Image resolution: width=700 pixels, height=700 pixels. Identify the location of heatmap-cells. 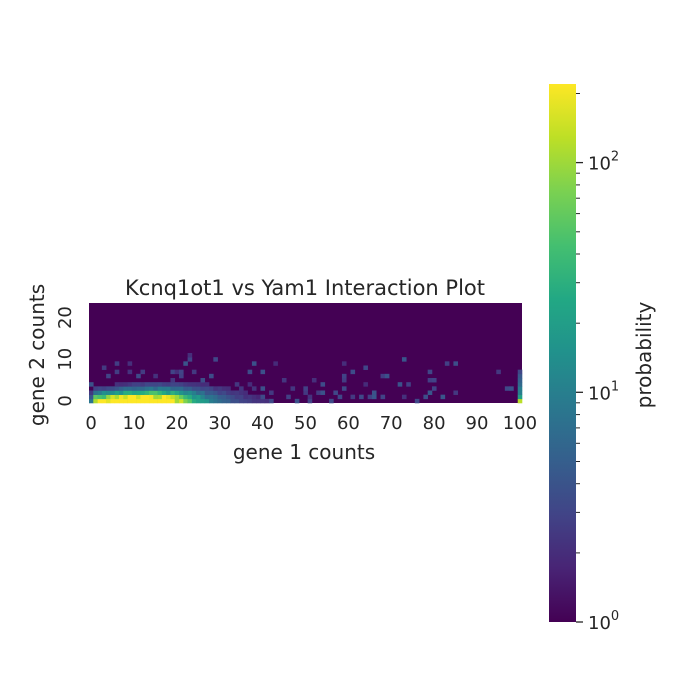
(306, 353).